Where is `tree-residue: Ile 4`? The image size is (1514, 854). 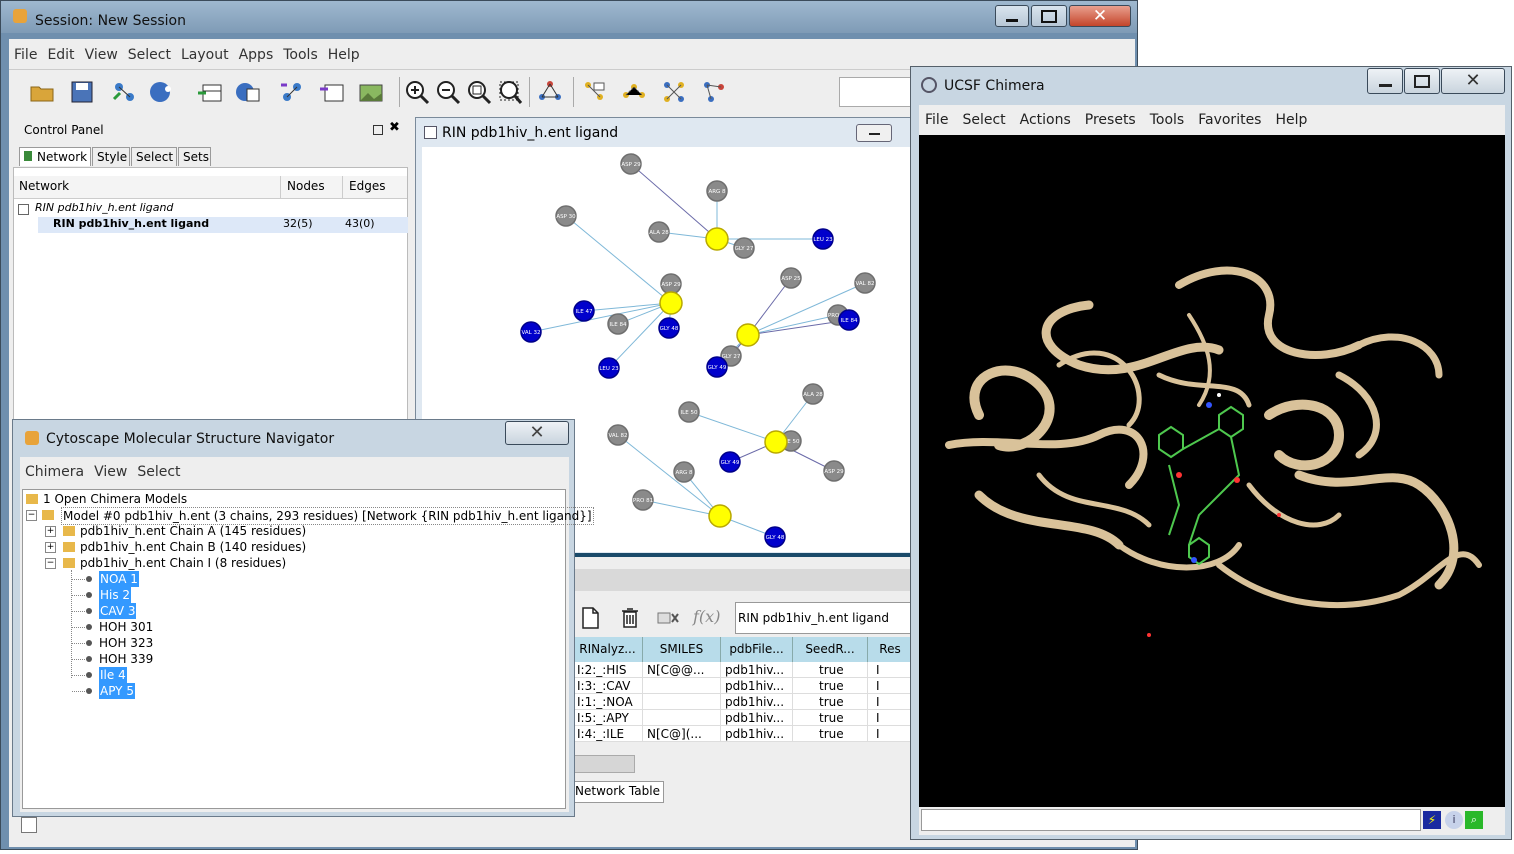 tree-residue: Ile 4 is located at coordinates (113, 675).